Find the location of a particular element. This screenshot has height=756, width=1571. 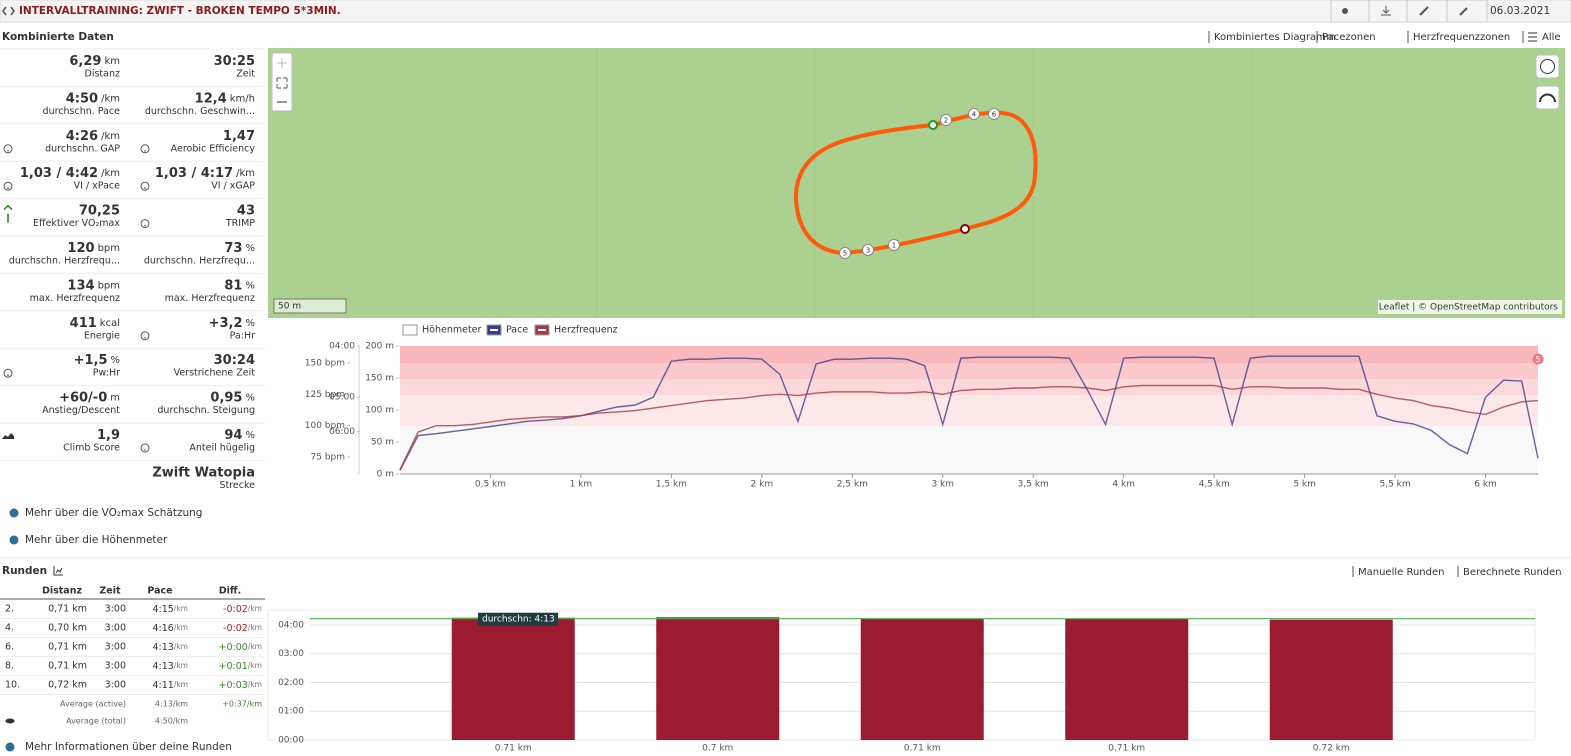

lap-marker-label: 5 is located at coordinates (845, 254).